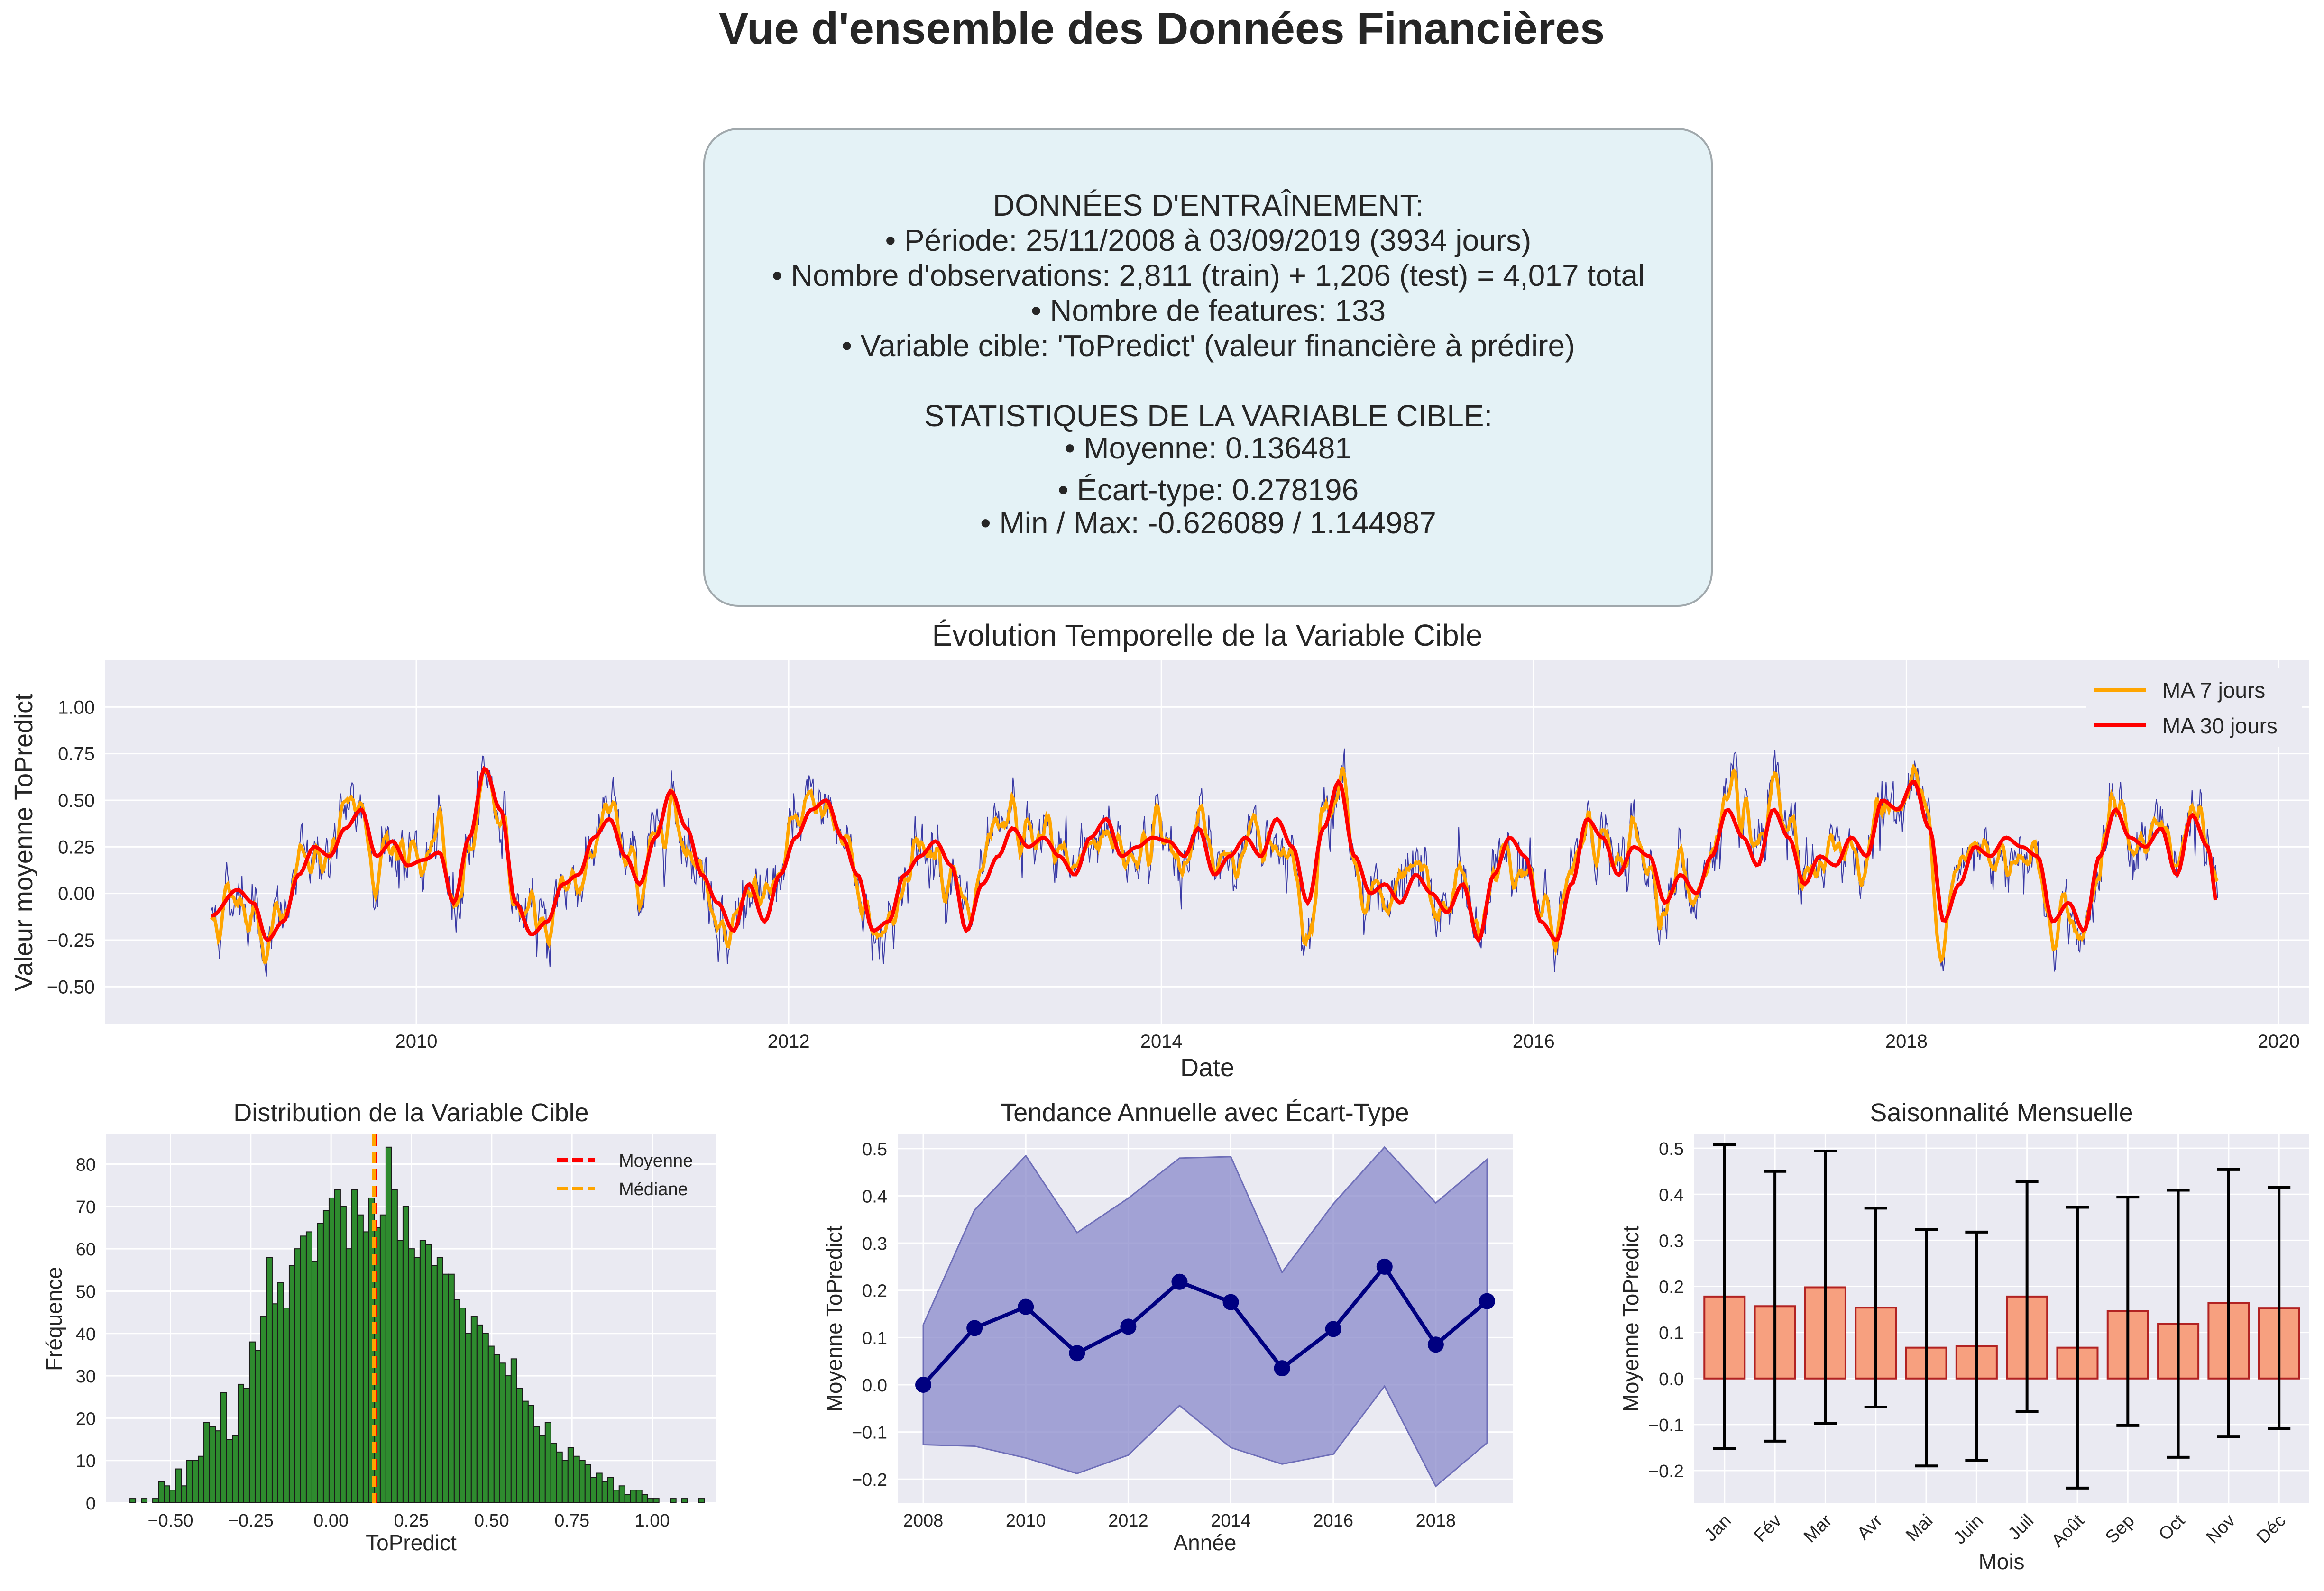 The height and width of the screenshot is (1591, 2324). Describe the element at coordinates (411, 1521) in the screenshot. I see `x-tick-label: 0.25` at that location.